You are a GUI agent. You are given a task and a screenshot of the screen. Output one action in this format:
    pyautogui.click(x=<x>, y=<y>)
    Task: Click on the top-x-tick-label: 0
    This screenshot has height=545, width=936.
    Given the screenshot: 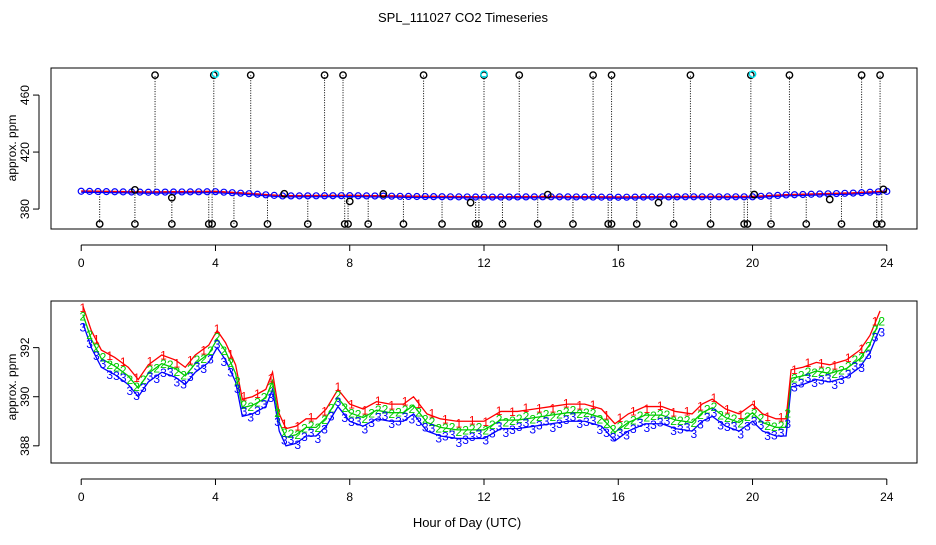 What is the action you would take?
    pyautogui.click(x=81, y=263)
    